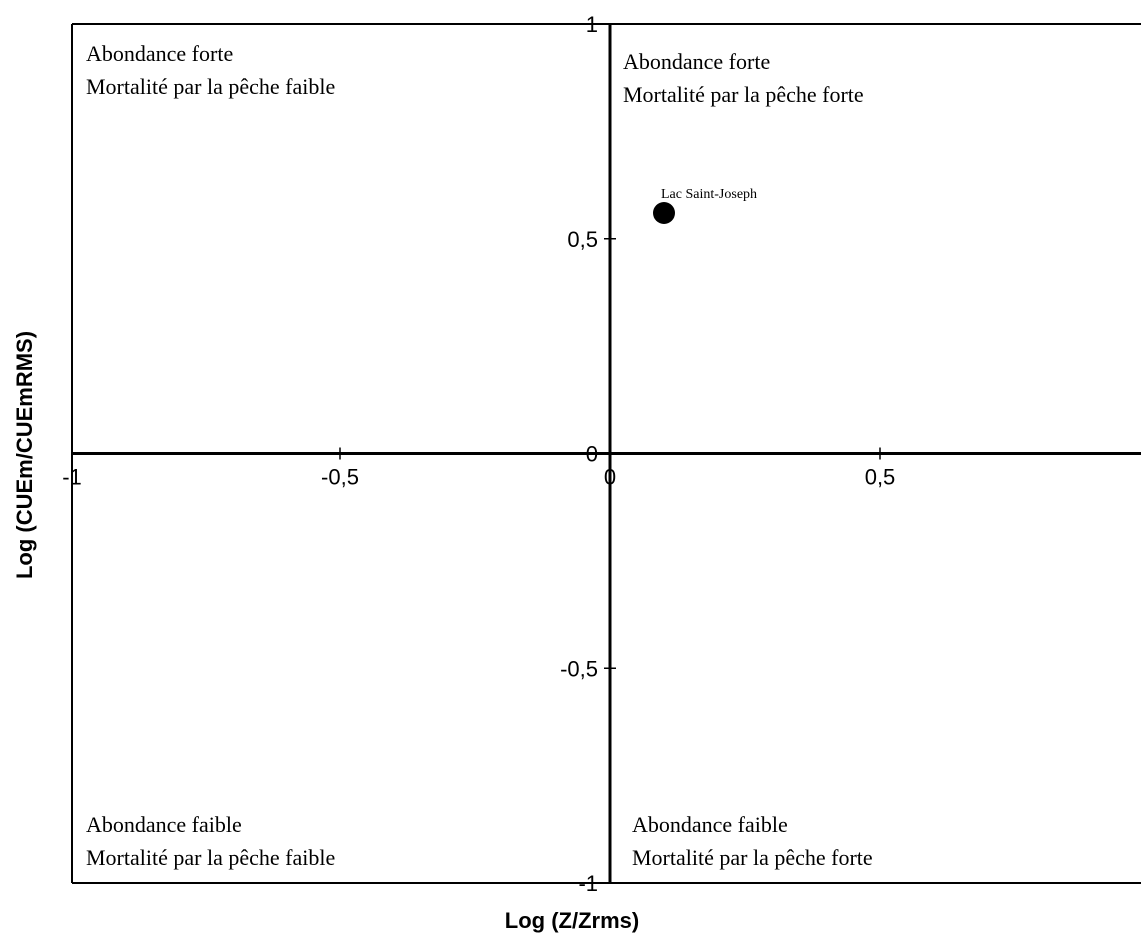  I want to click on quadrant-top-right-line1: Abondance forte, so click(696, 61).